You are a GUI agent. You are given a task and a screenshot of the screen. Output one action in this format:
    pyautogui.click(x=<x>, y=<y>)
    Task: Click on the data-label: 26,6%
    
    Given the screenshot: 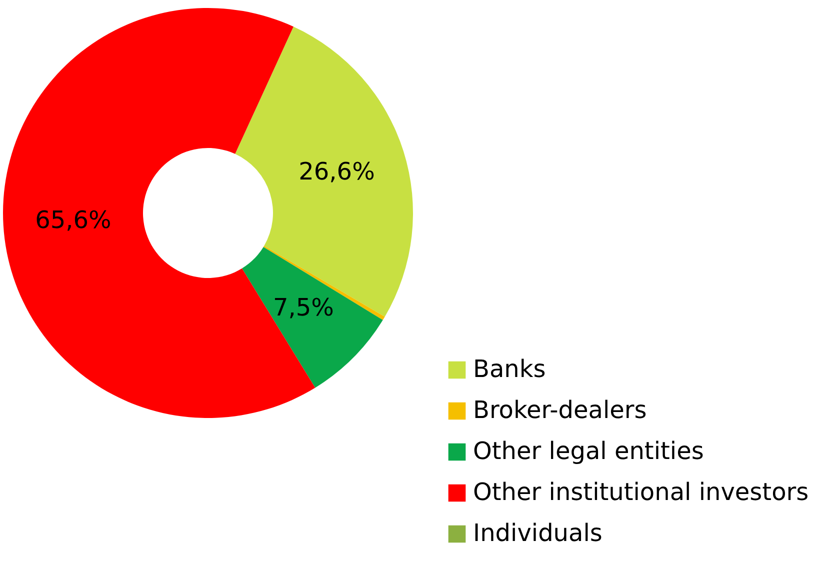 What is the action you would take?
    pyautogui.click(x=336, y=171)
    